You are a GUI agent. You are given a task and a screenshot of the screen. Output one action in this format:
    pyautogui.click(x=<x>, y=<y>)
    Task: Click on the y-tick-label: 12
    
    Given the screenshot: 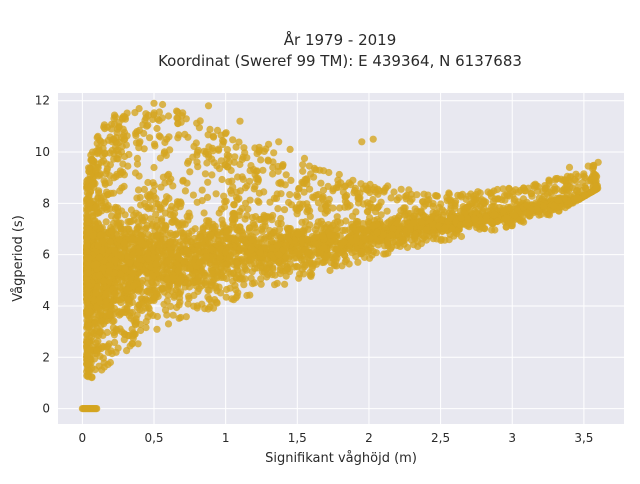 What is the action you would take?
    pyautogui.click(x=42, y=101)
    